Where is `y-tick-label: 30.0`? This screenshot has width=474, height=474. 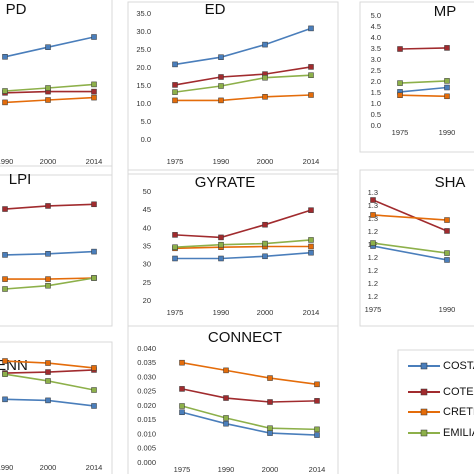
y-tick-label: 30.0 is located at coordinates (143, 31).